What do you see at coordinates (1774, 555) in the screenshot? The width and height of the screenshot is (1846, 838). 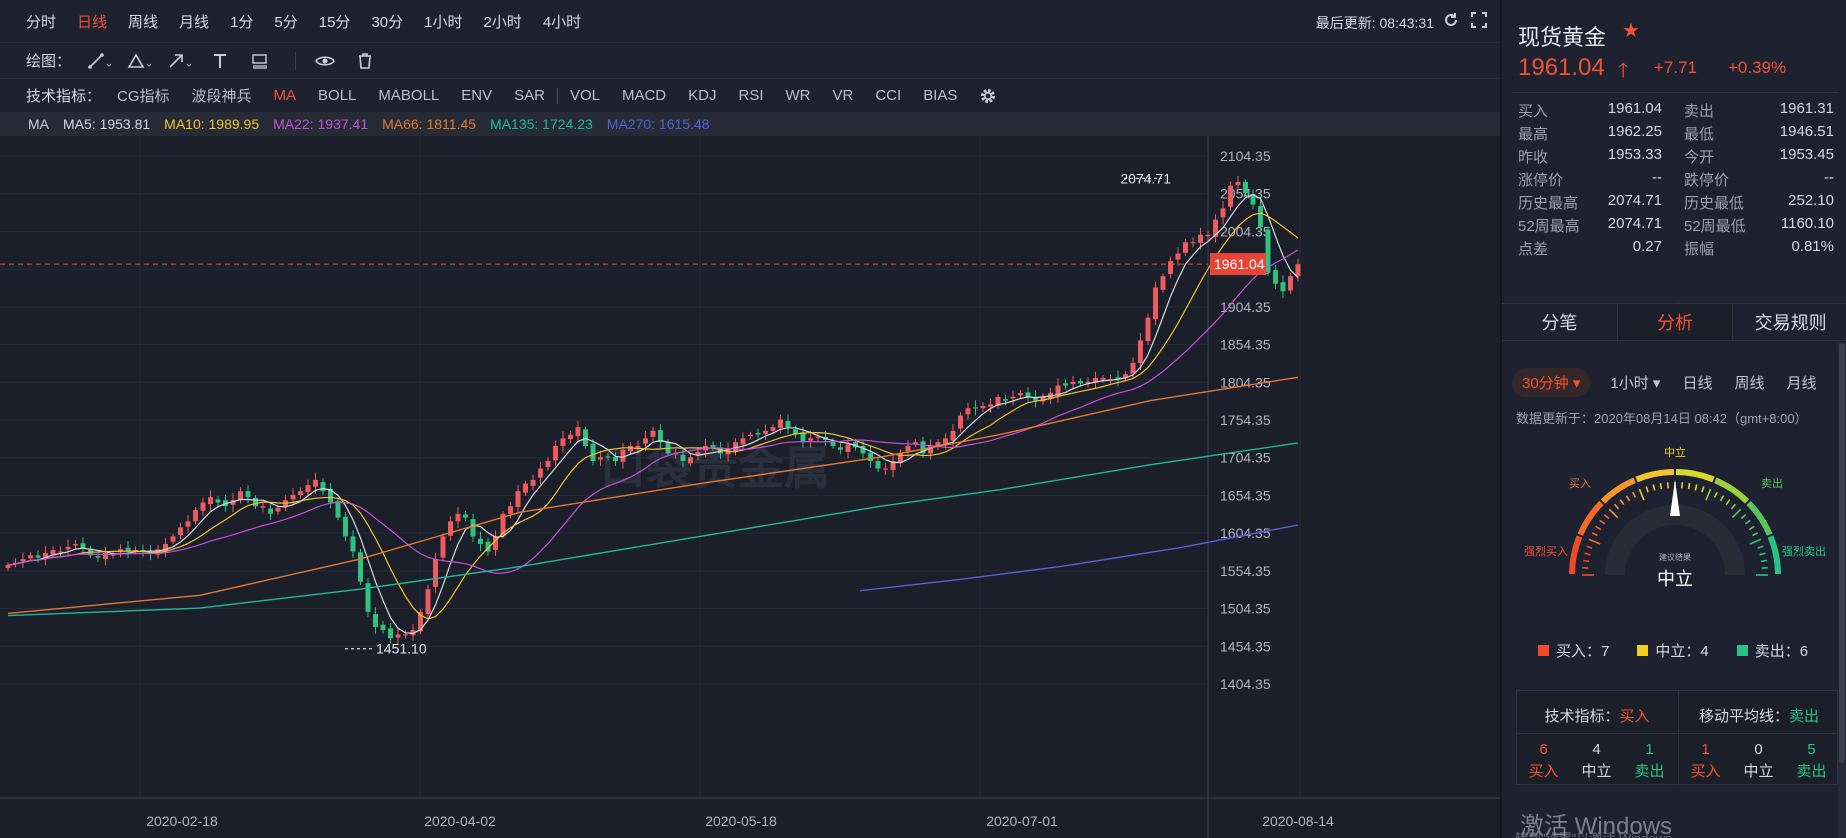 I see `gauge-segment` at bounding box center [1774, 555].